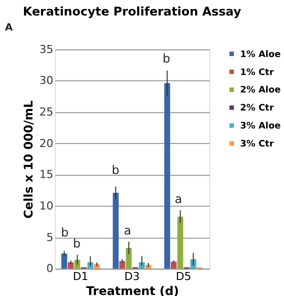 This screenshot has width=284, height=296. I want to click on legend-label: 2% Ctr, so click(257, 109).